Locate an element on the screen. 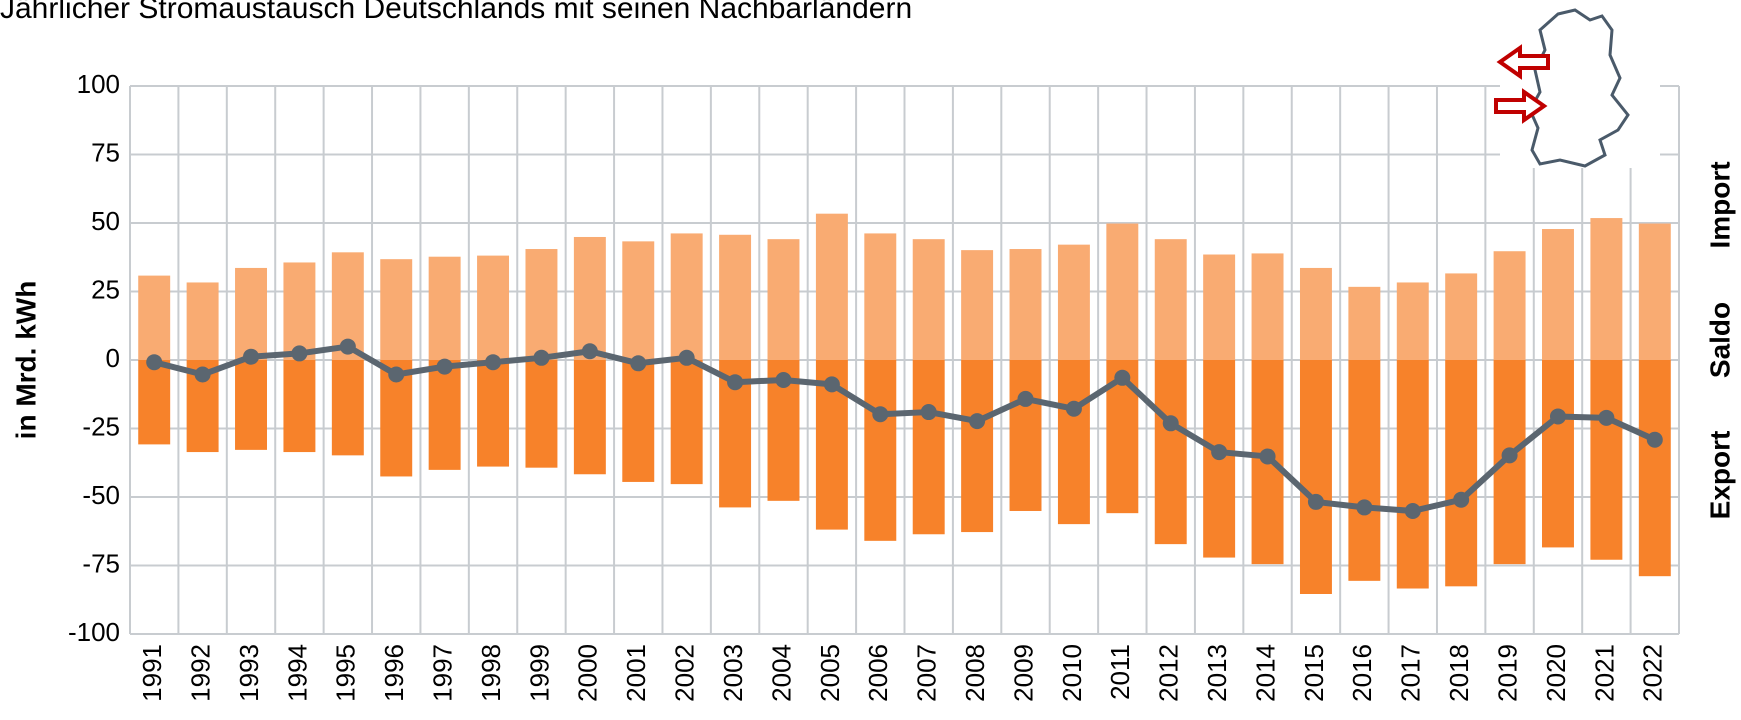 This screenshot has height=720, width=1741. x-tick-label: 1998 is located at coordinates (491, 673).